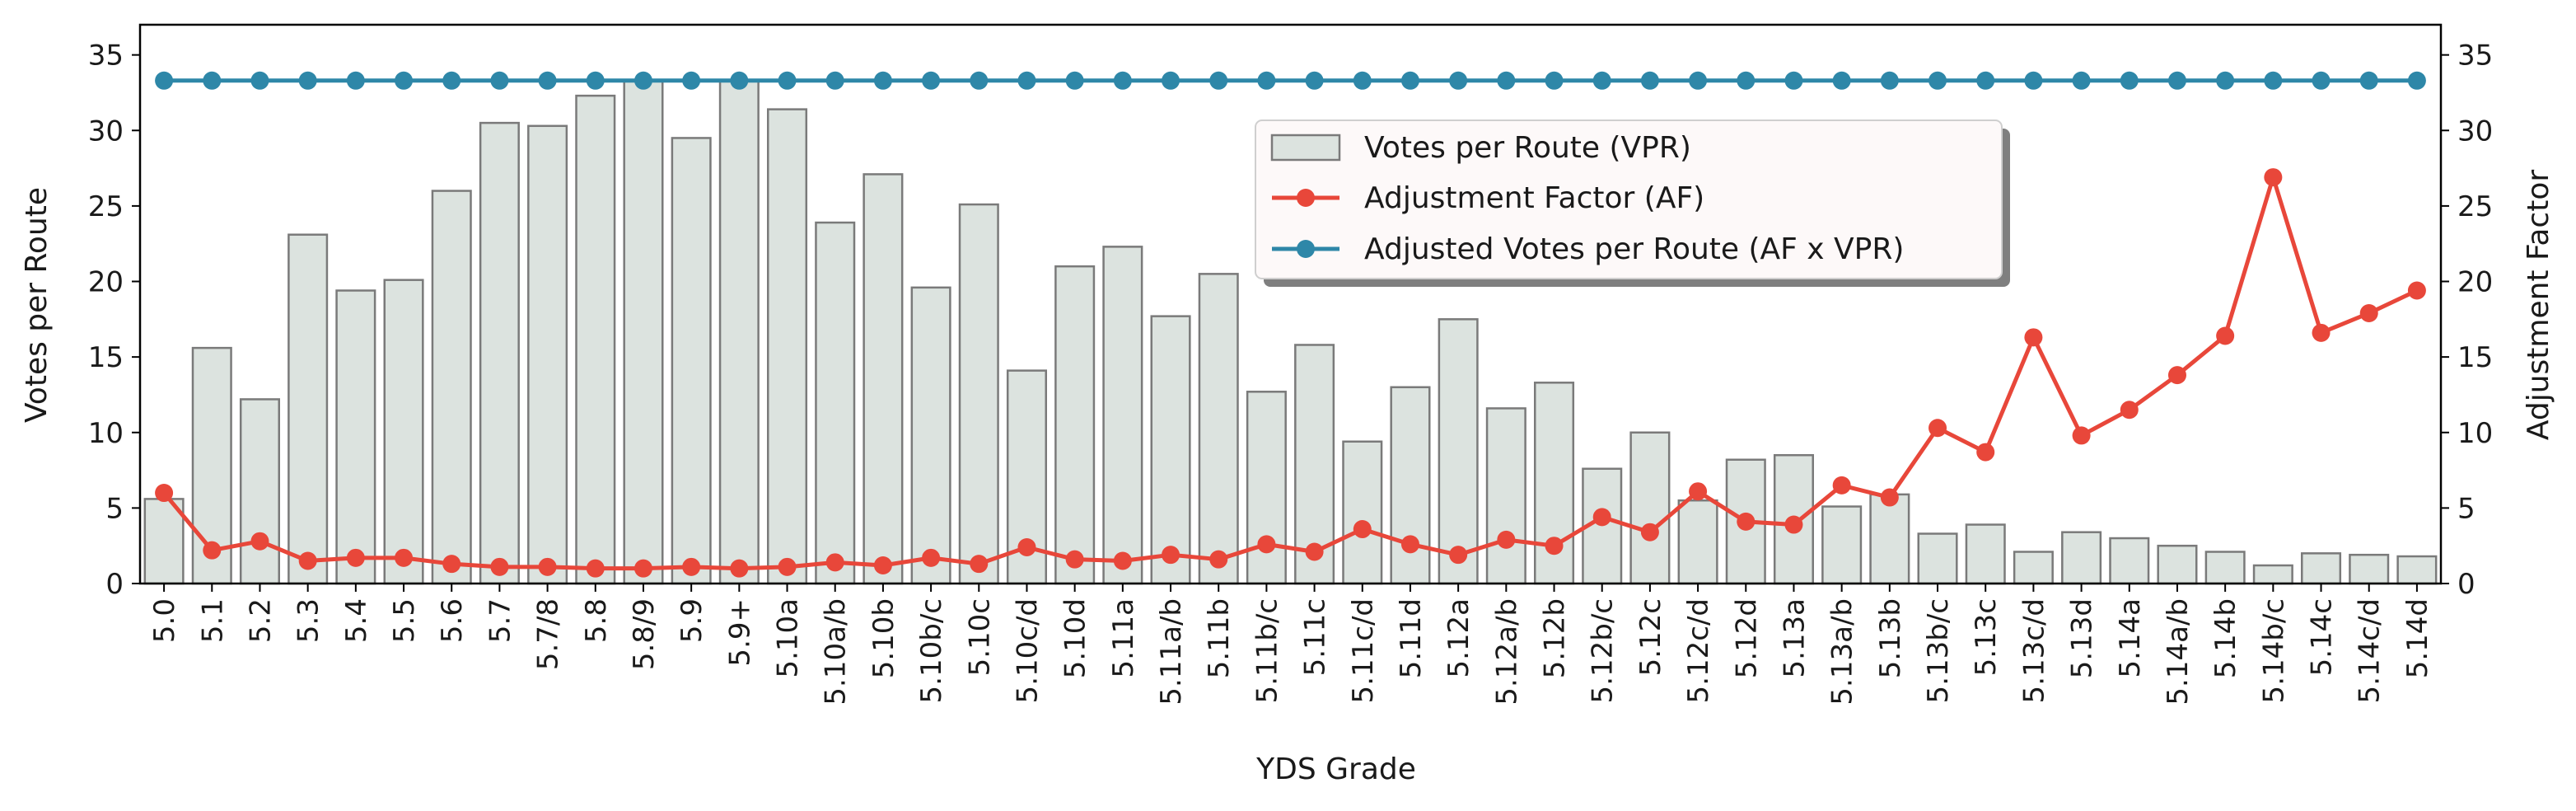 The width and height of the screenshot is (2576, 811). What do you see at coordinates (1171, 652) in the screenshot?
I see `x-tick-label-5.11a/b: 5.11a/b` at bounding box center [1171, 652].